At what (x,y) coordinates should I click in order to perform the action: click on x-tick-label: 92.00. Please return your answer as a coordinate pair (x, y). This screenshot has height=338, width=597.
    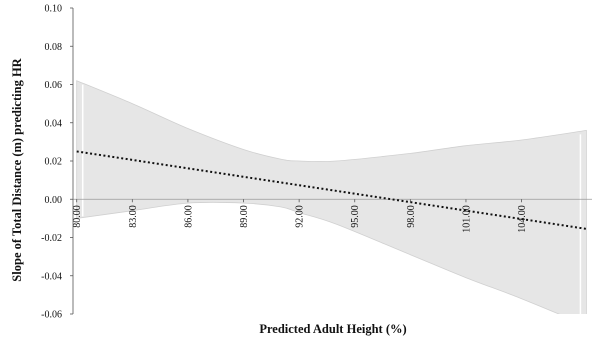
    Looking at the image, I should click on (300, 216).